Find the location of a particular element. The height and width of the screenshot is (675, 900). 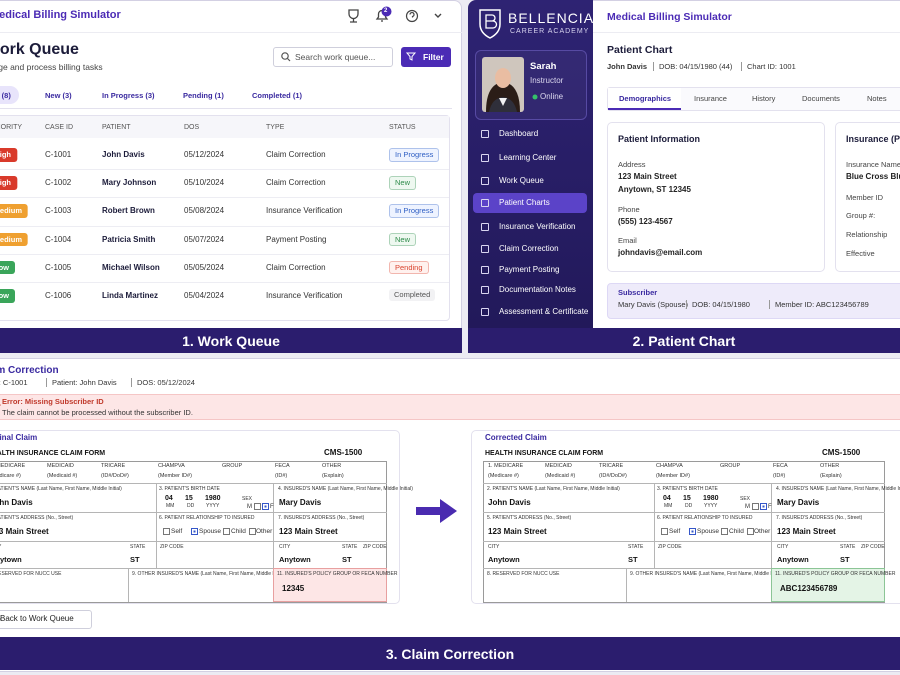

form-title: HEALTH INSURANCE CLAIM FORM is located at coordinates (53, 453).